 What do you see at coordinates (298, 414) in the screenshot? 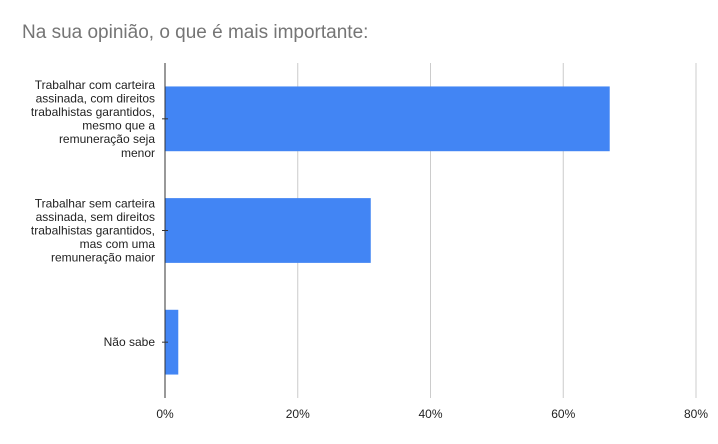
I see `x-tick-label-1: 20%` at bounding box center [298, 414].